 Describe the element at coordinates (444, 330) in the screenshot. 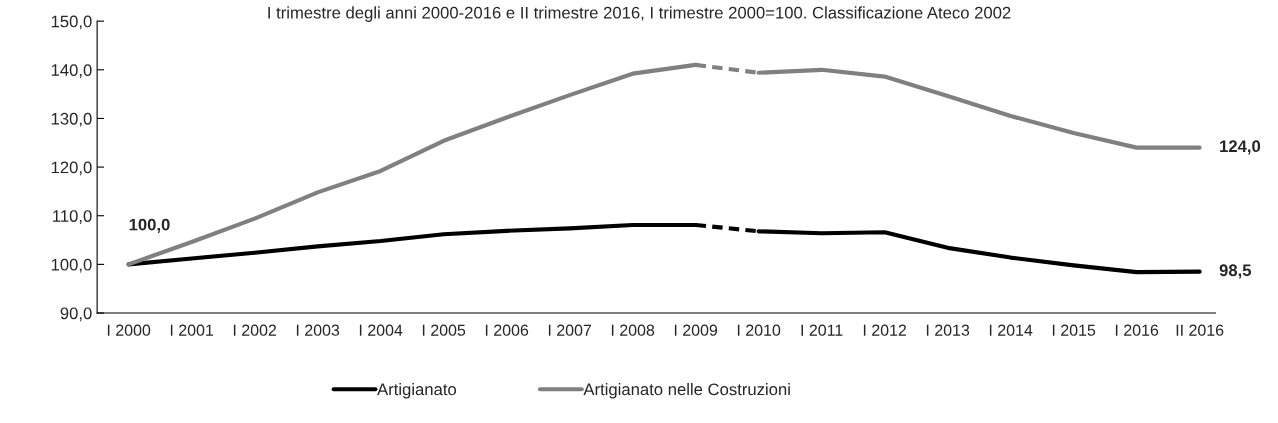

I see `x-tick-label: I 2005` at that location.